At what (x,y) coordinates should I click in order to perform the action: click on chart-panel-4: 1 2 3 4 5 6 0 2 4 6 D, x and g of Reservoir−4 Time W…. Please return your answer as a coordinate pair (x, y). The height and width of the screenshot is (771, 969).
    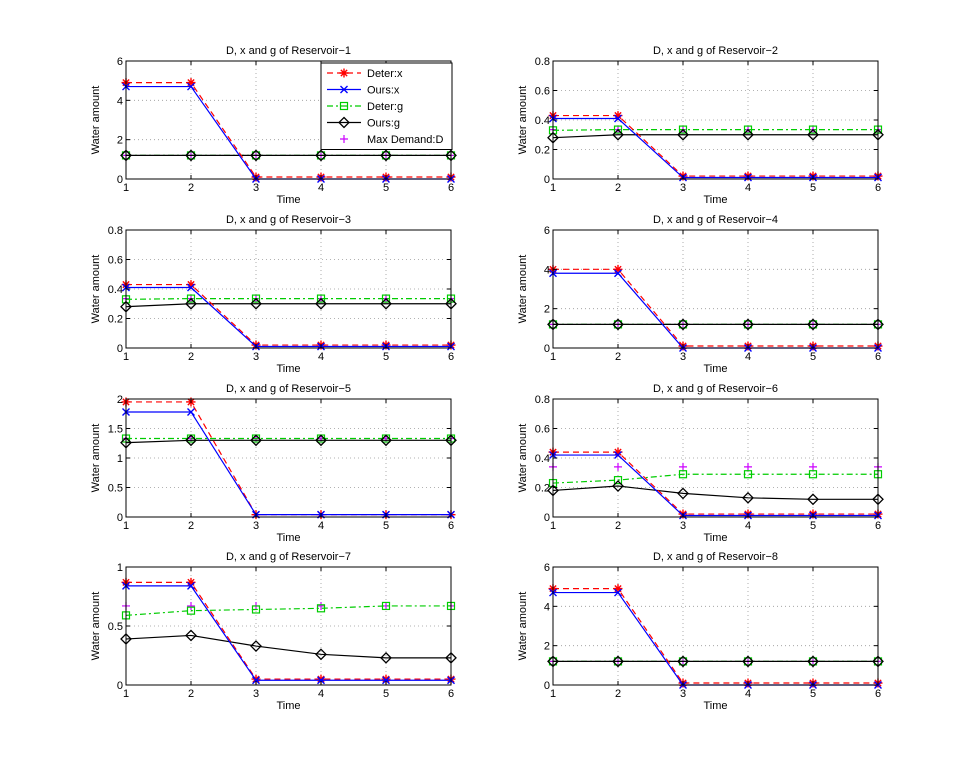
    Looking at the image, I should click on (700, 294).